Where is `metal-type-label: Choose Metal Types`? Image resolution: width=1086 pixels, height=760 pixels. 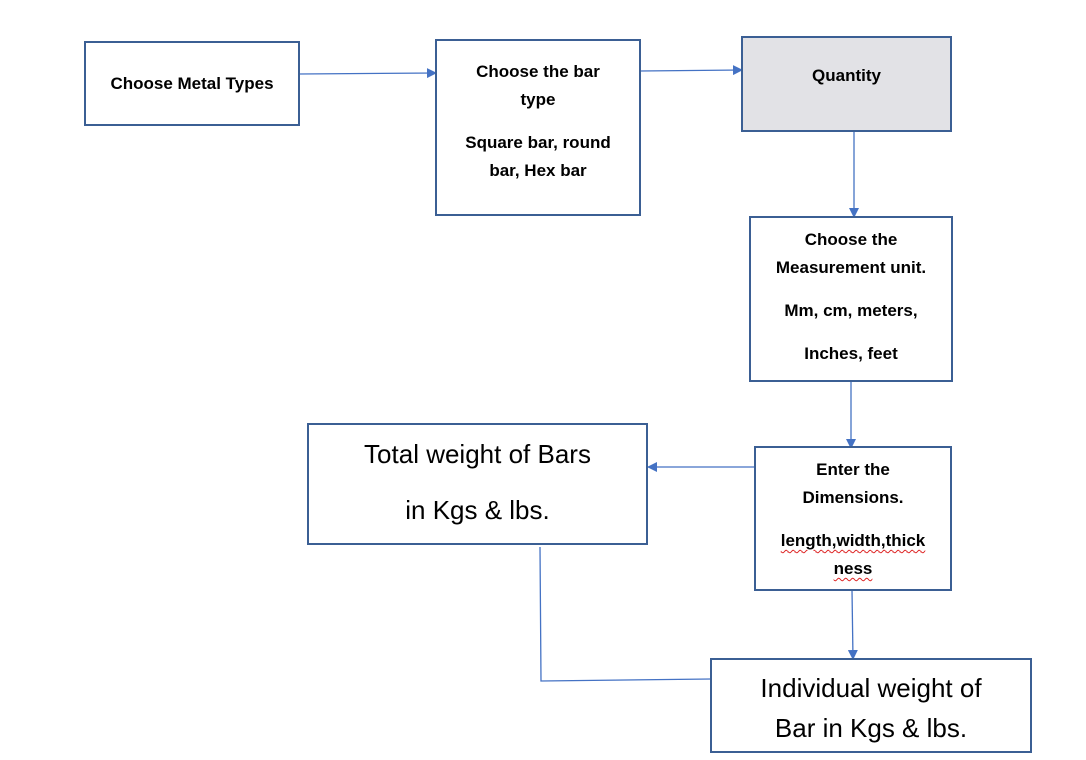 metal-type-label: Choose Metal Types is located at coordinates (192, 83).